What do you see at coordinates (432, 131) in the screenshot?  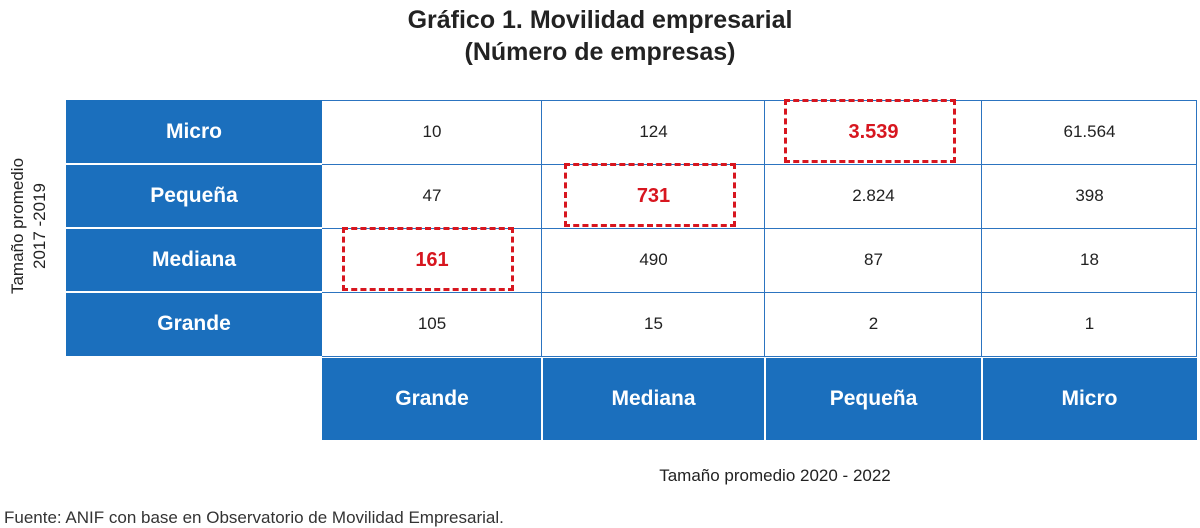 I see `value-cell-r0-c0: 10` at bounding box center [432, 131].